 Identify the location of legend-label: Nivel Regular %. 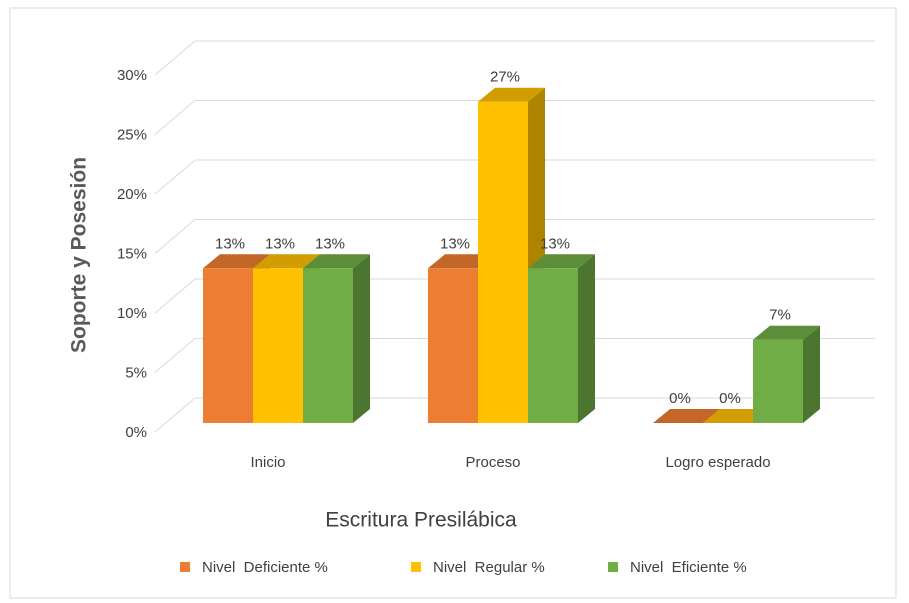
(489, 567).